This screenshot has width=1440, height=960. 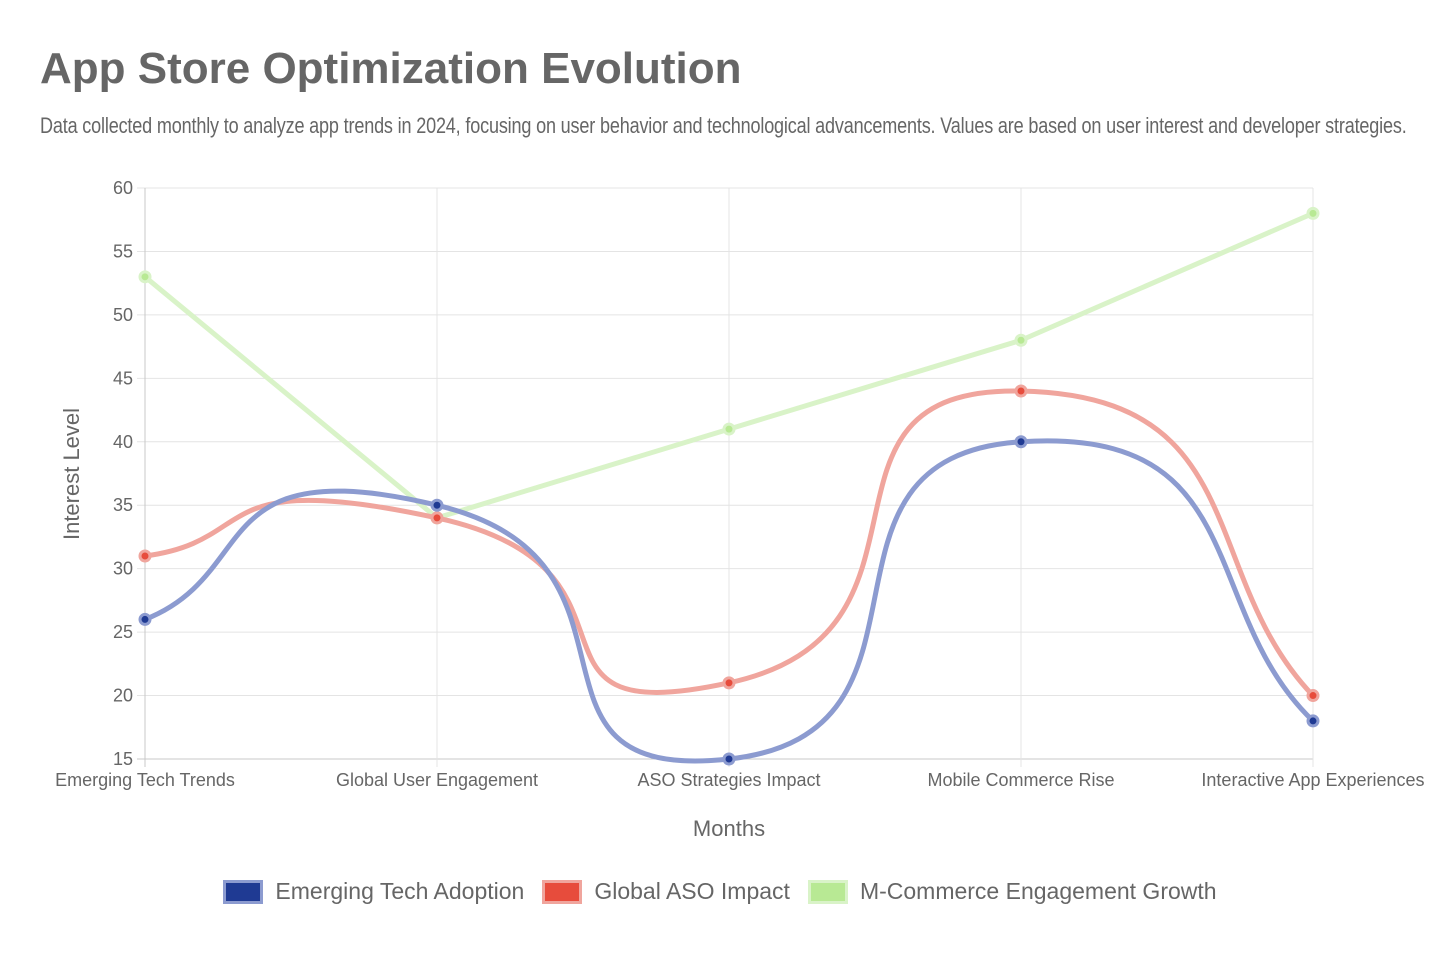 I want to click on x-tick-label: ASO Strategies Impact, so click(x=728, y=780).